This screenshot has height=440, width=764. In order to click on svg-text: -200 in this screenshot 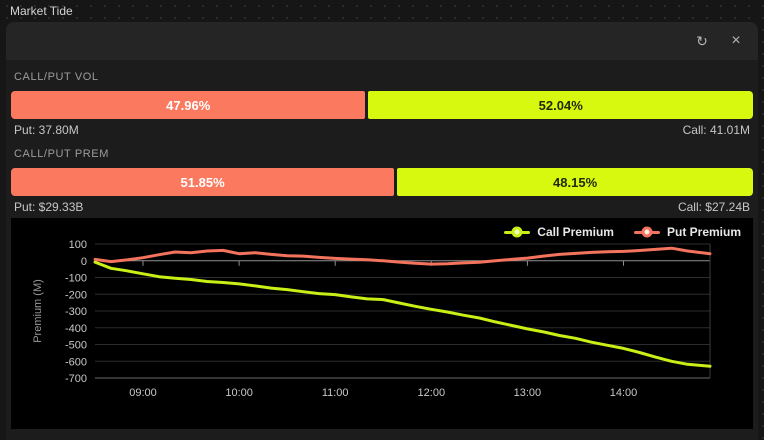, I will do `click(76, 295)`.